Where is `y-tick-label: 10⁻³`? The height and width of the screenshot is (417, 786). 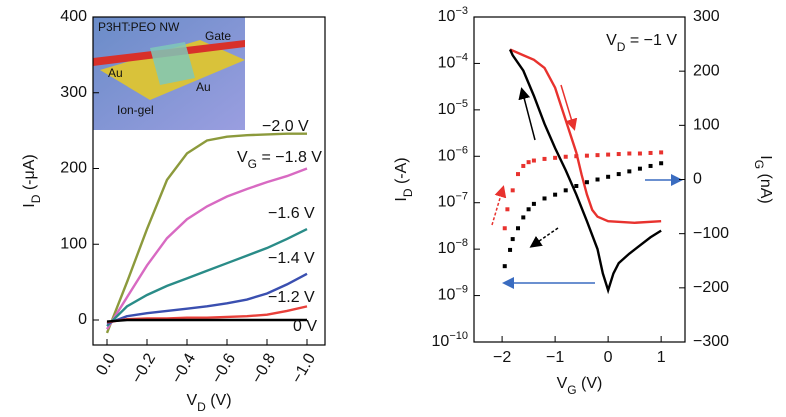
y-tick-label: 10⁻³ is located at coordinates (453, 15).